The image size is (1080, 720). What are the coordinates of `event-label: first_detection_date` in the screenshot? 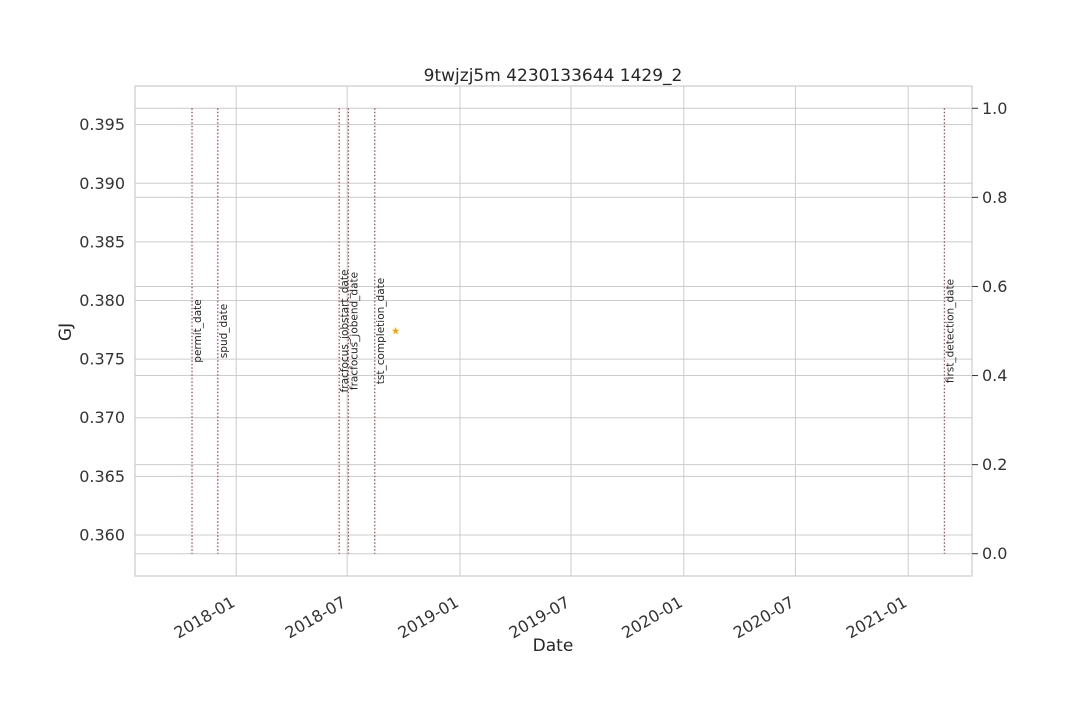 It's located at (950, 331).